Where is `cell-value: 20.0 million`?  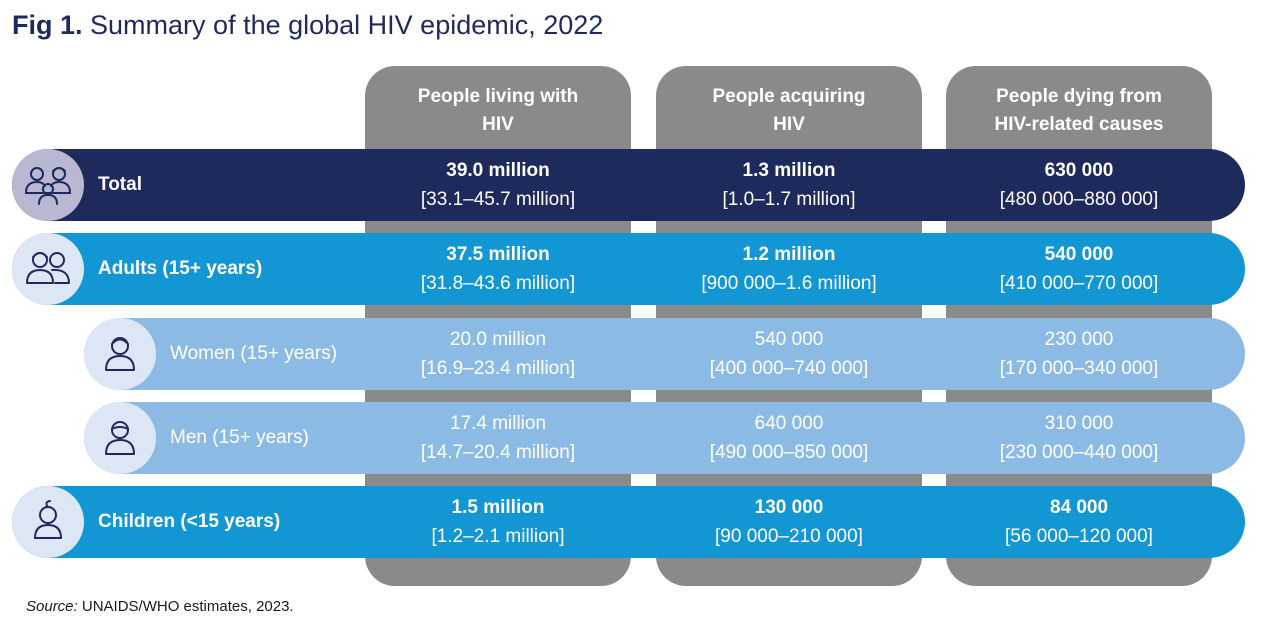 cell-value: 20.0 million is located at coordinates (498, 339).